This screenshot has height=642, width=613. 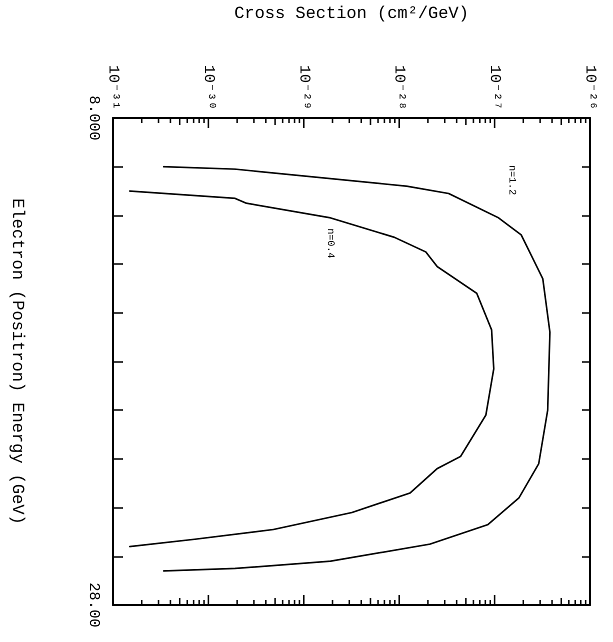 I want to click on x-tick-label: 10⁻³⁰, so click(x=208, y=87).